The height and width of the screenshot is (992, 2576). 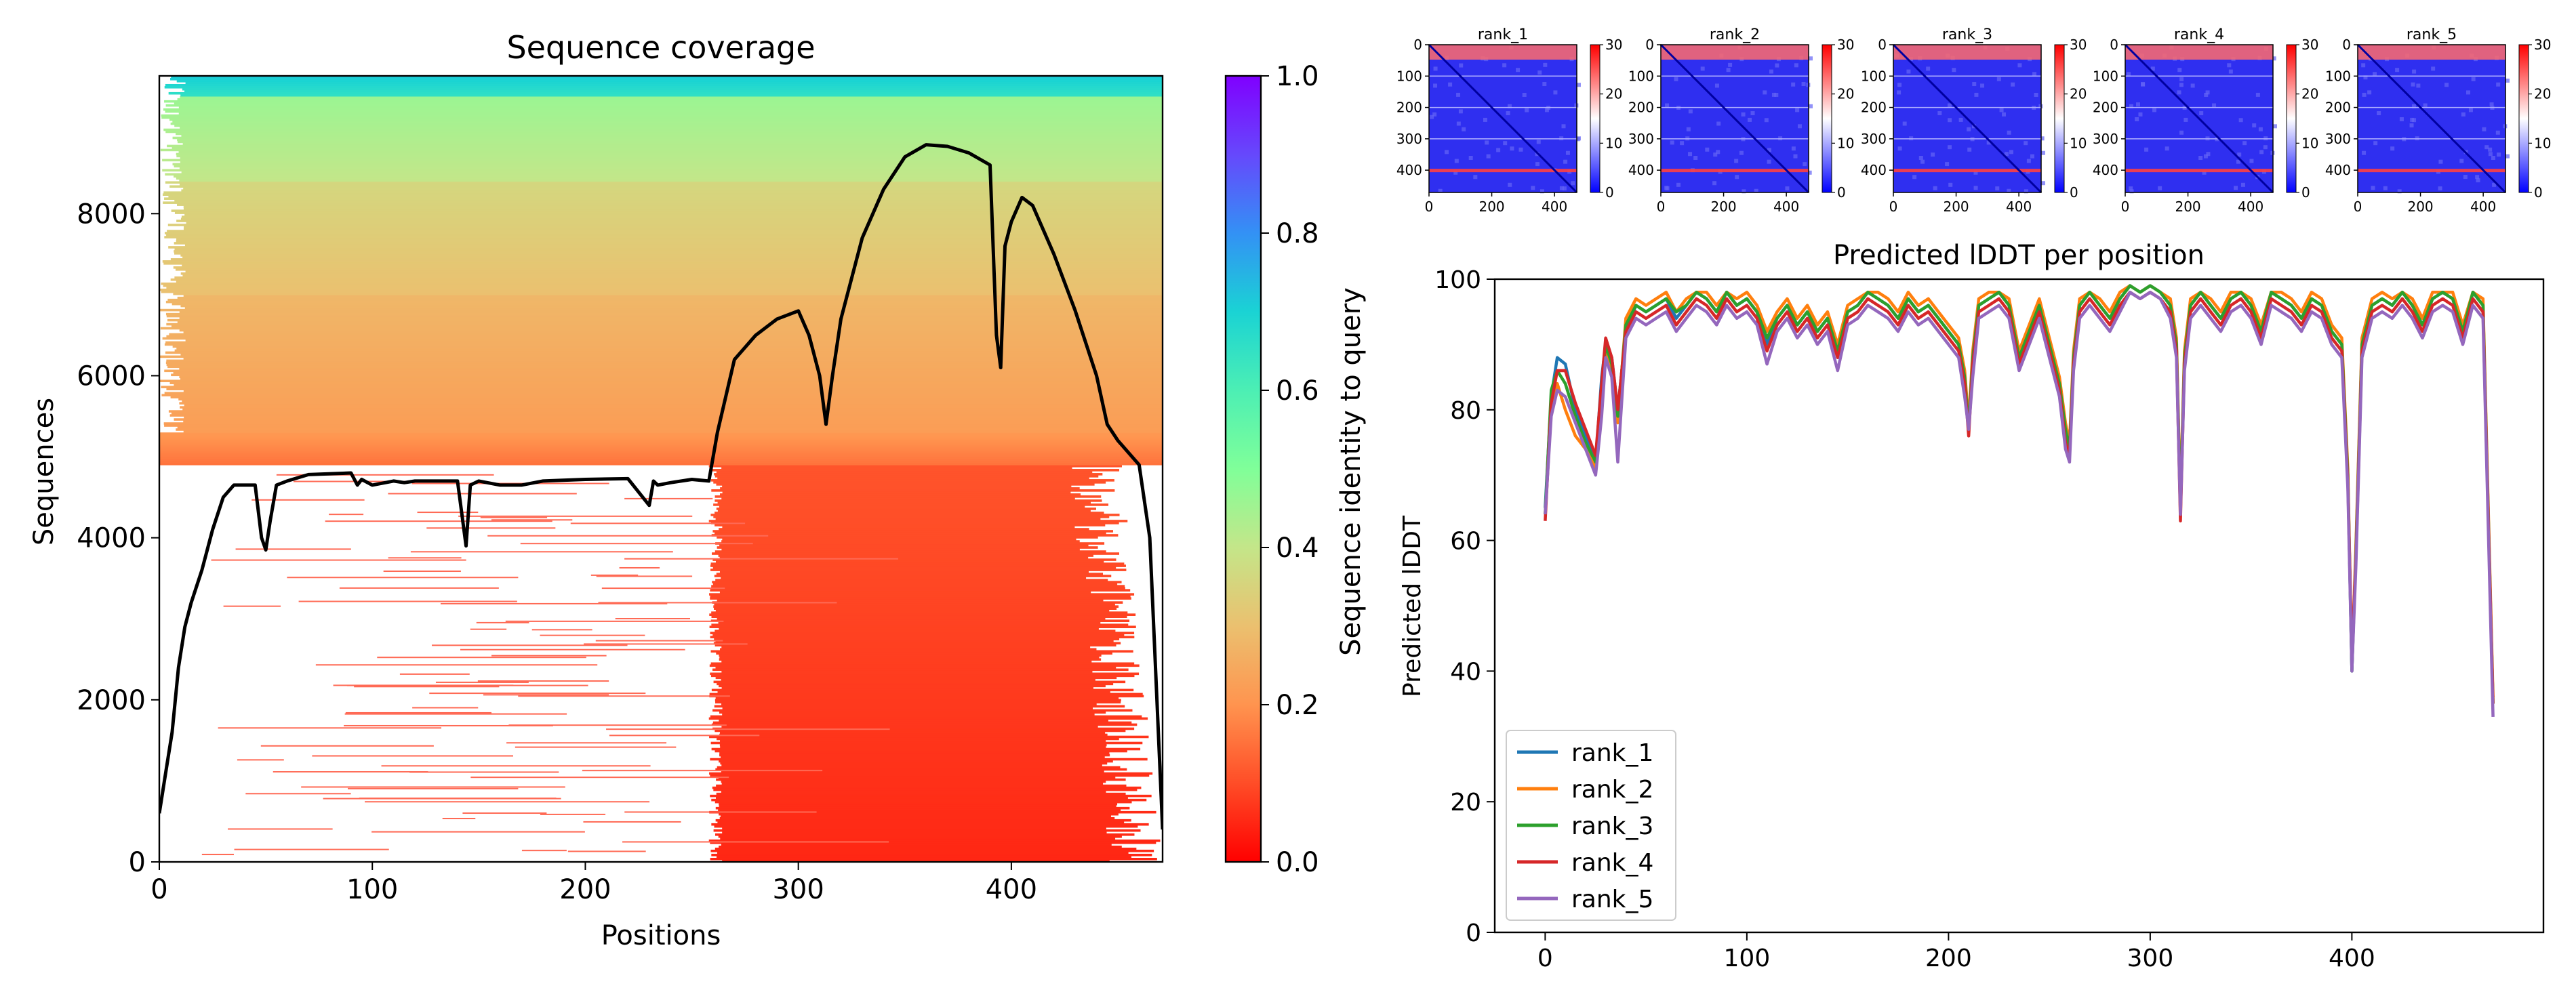 I want to click on legend-label: rank_1, so click(x=1612, y=753).